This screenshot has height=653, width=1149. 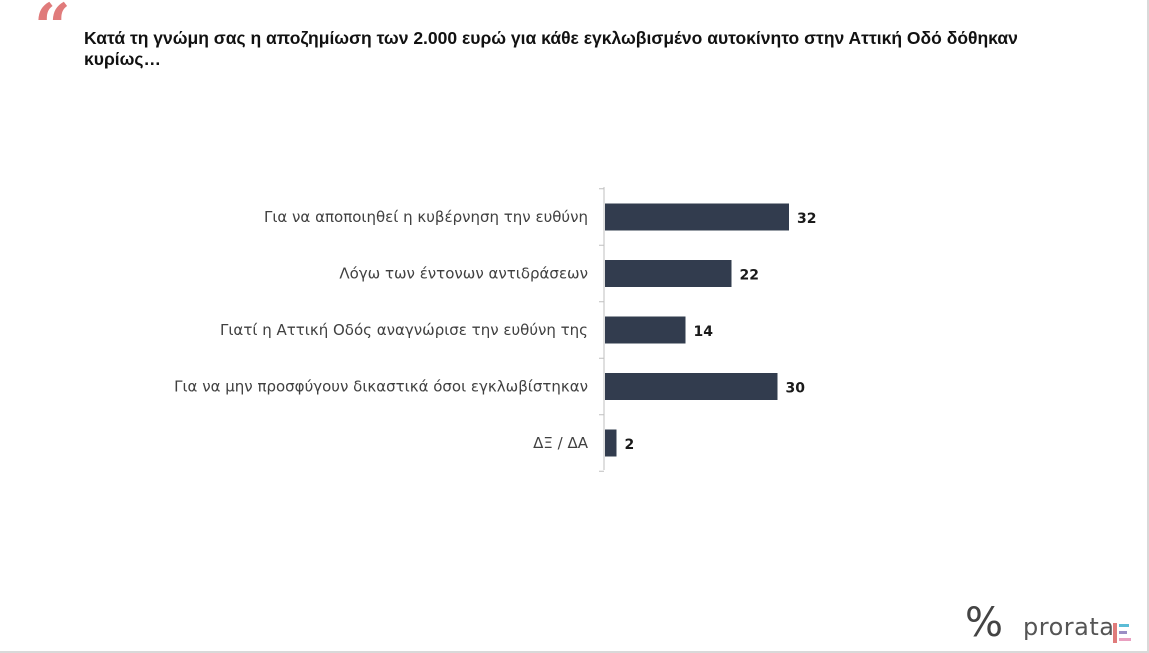 What do you see at coordinates (426, 217) in the screenshot?
I see `category-label: Για να αποποιηθεί η κυβέρνηση την ευθύνη` at bounding box center [426, 217].